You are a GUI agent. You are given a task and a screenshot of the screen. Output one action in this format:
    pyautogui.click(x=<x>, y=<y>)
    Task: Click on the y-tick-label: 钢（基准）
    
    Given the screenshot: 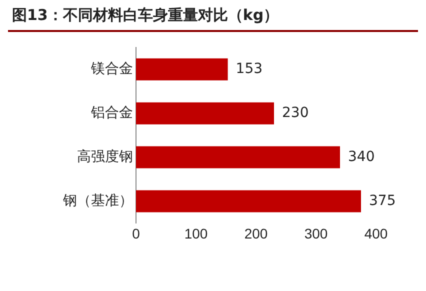 What is the action you would take?
    pyautogui.click(x=97, y=200)
    